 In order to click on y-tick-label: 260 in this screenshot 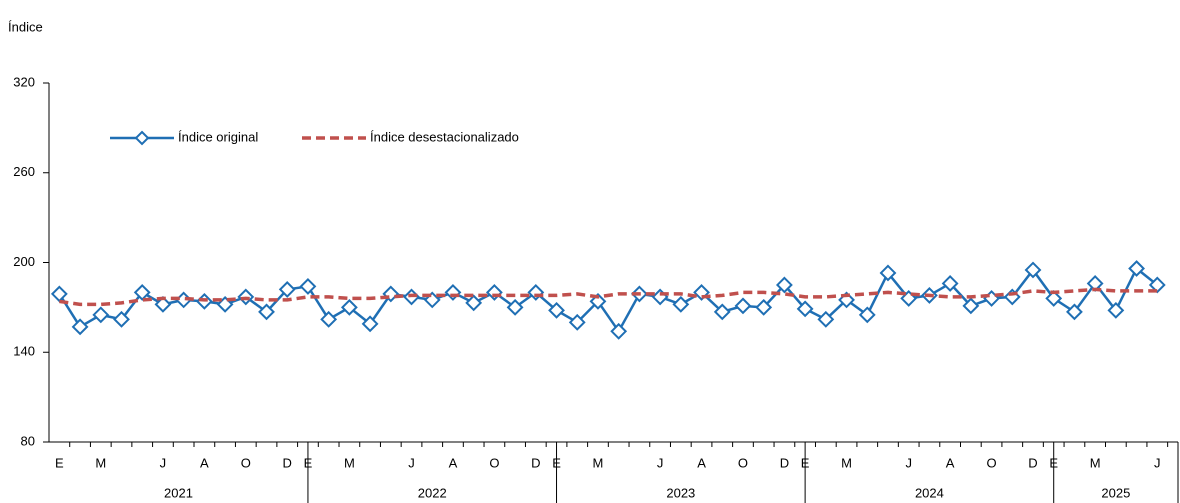, I will do `click(24, 171)`.